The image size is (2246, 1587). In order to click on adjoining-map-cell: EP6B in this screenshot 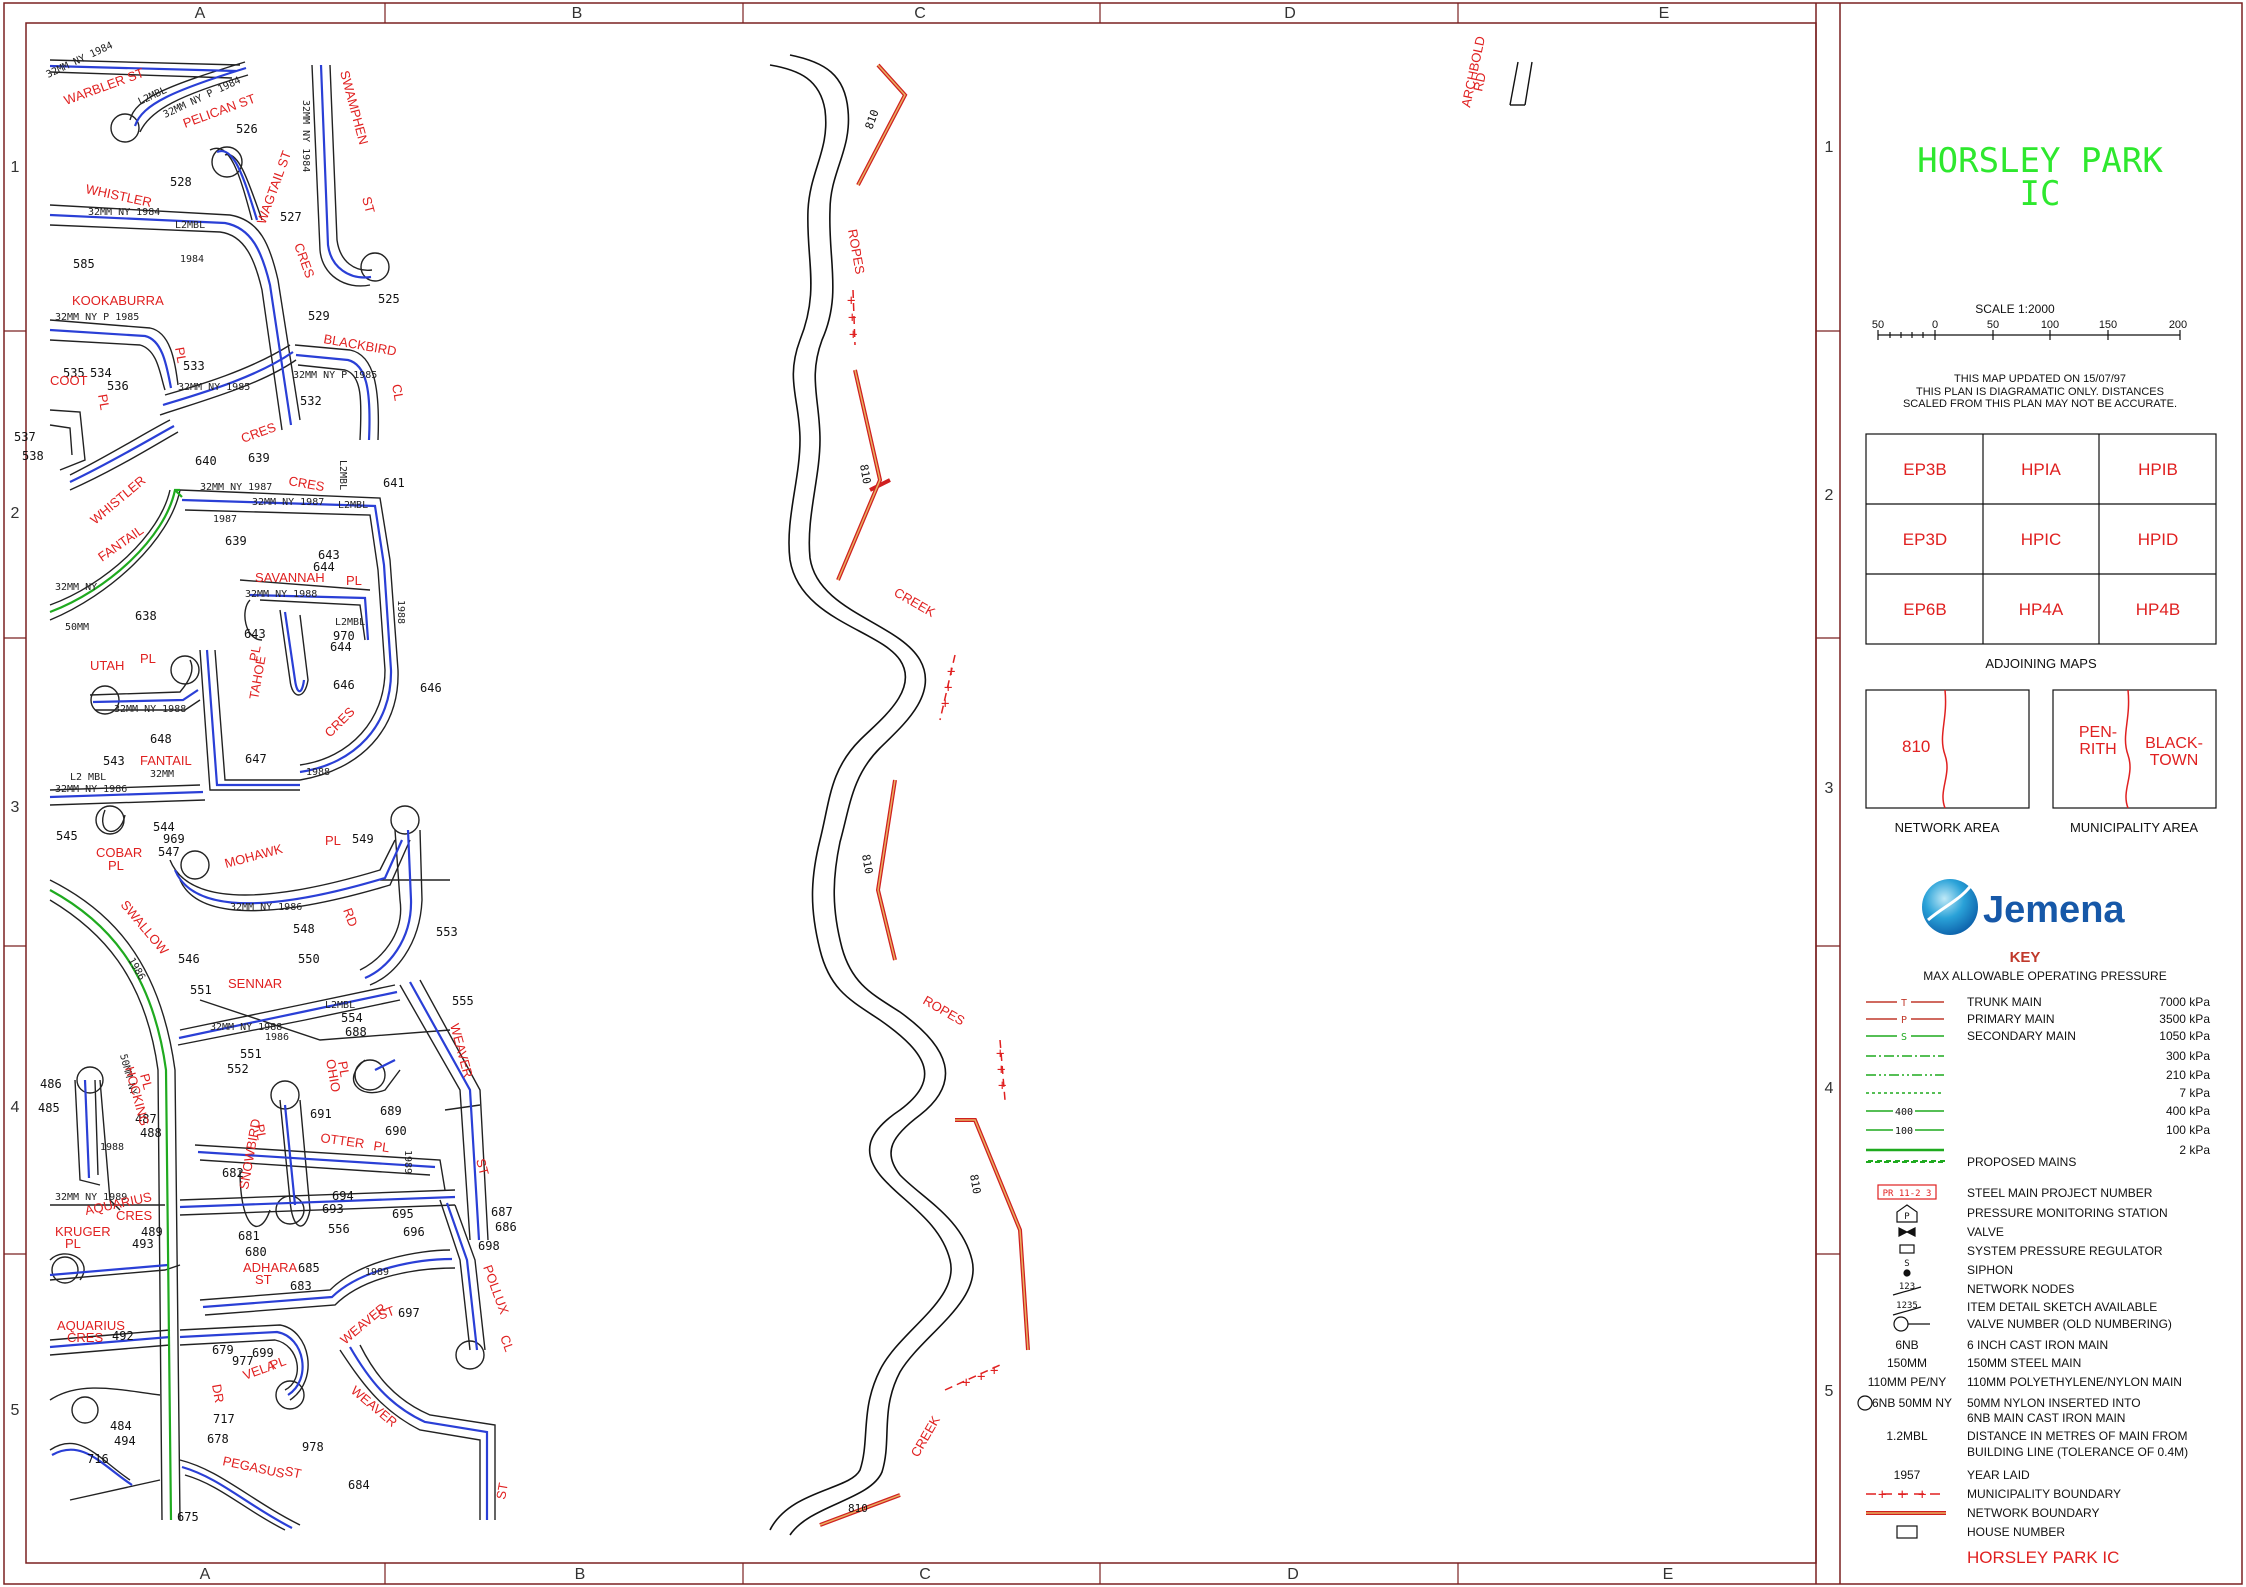, I will do `click(1924, 609)`.